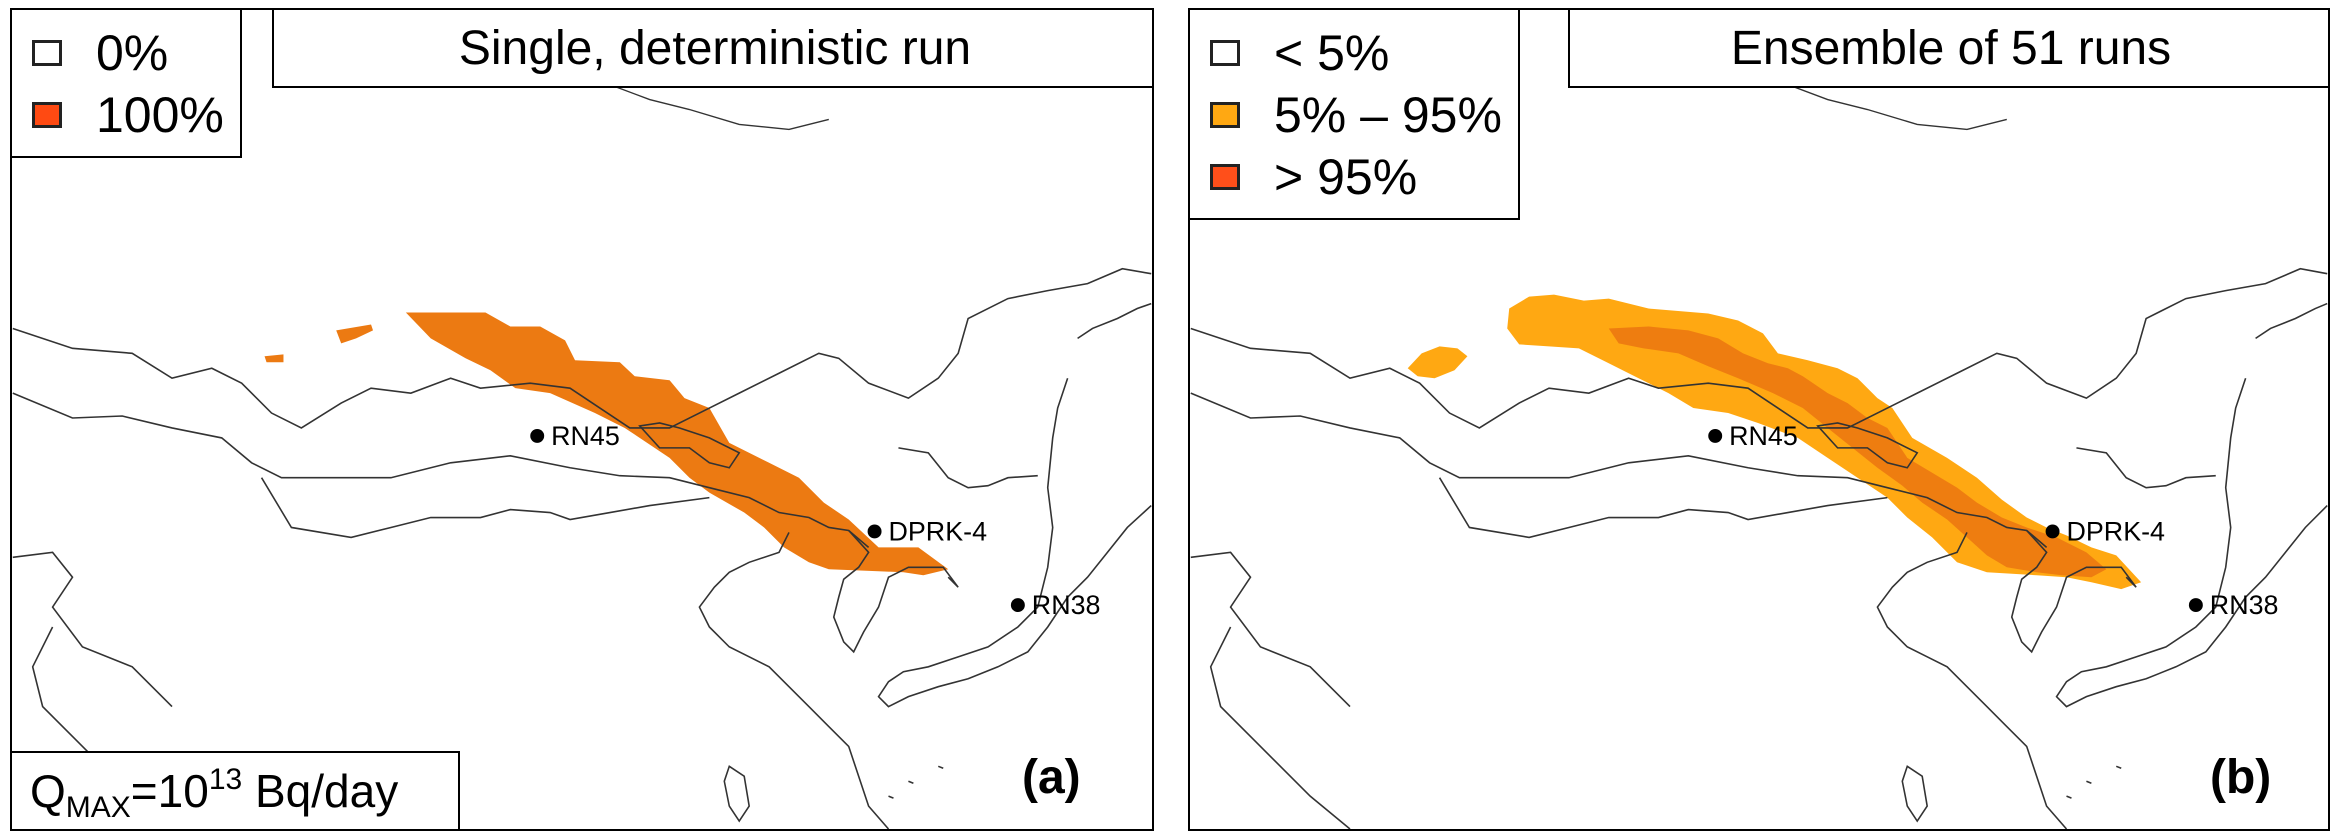  I want to click on panel-b-label: (b), so click(2241, 777).